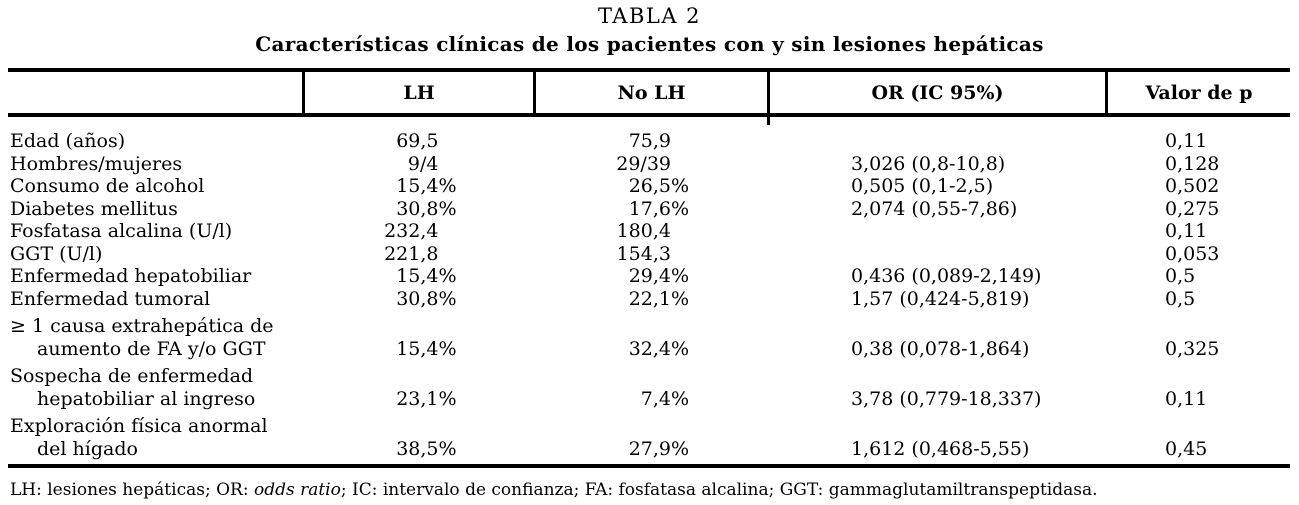  I want to click on no-lh-value-cell: 22,1%, so click(650, 299).